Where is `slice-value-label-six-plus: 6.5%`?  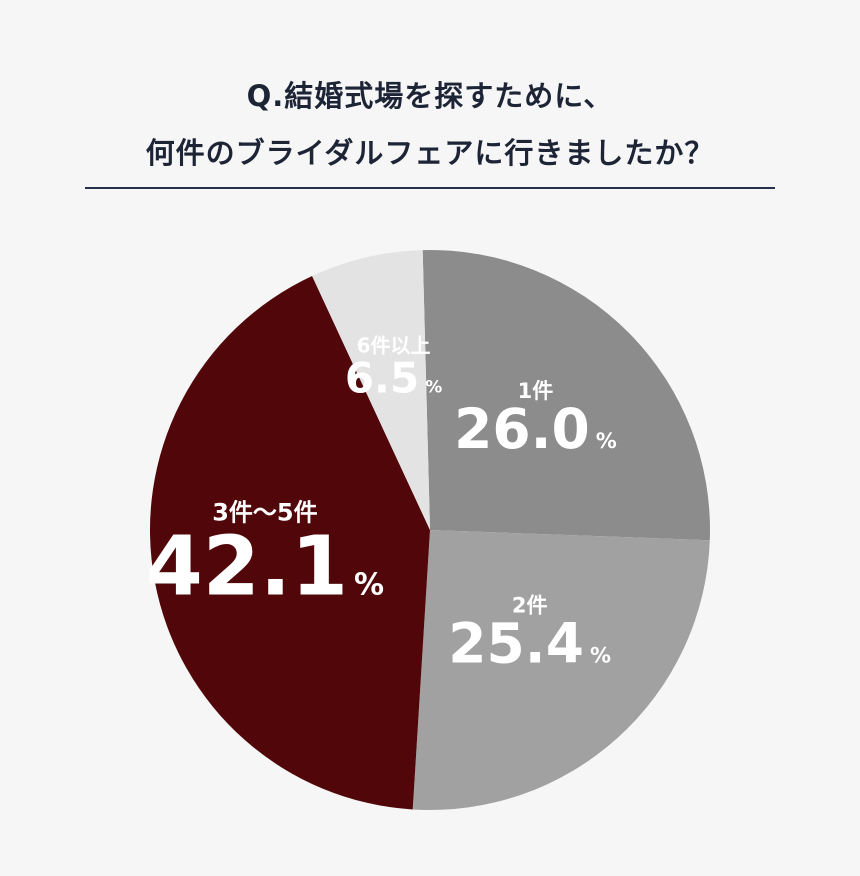
slice-value-label-six-plus: 6.5% is located at coordinates (393, 378).